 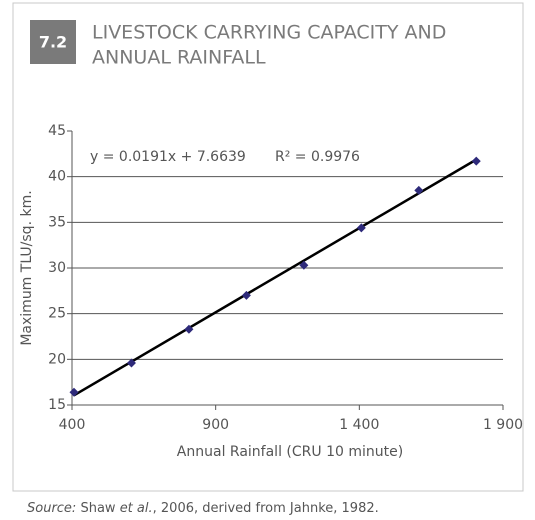 I want to click on y-tick-label: 40, so click(x=57, y=177).